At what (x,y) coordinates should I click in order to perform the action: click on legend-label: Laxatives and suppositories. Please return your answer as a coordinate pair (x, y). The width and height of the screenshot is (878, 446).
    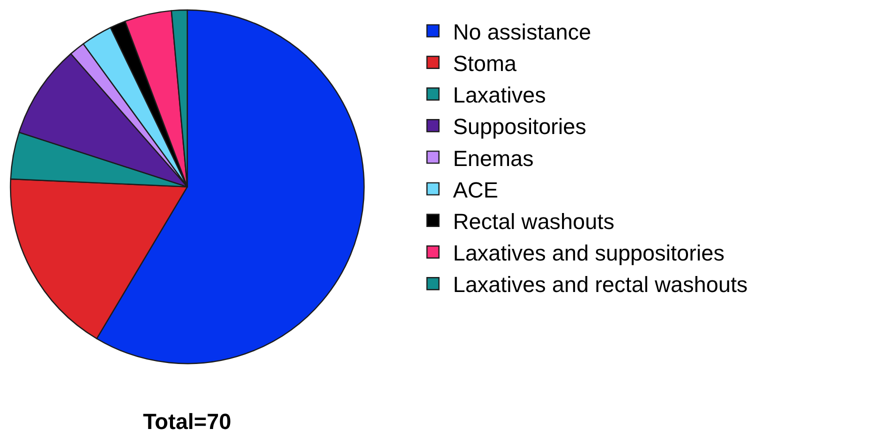
    Looking at the image, I should click on (588, 253).